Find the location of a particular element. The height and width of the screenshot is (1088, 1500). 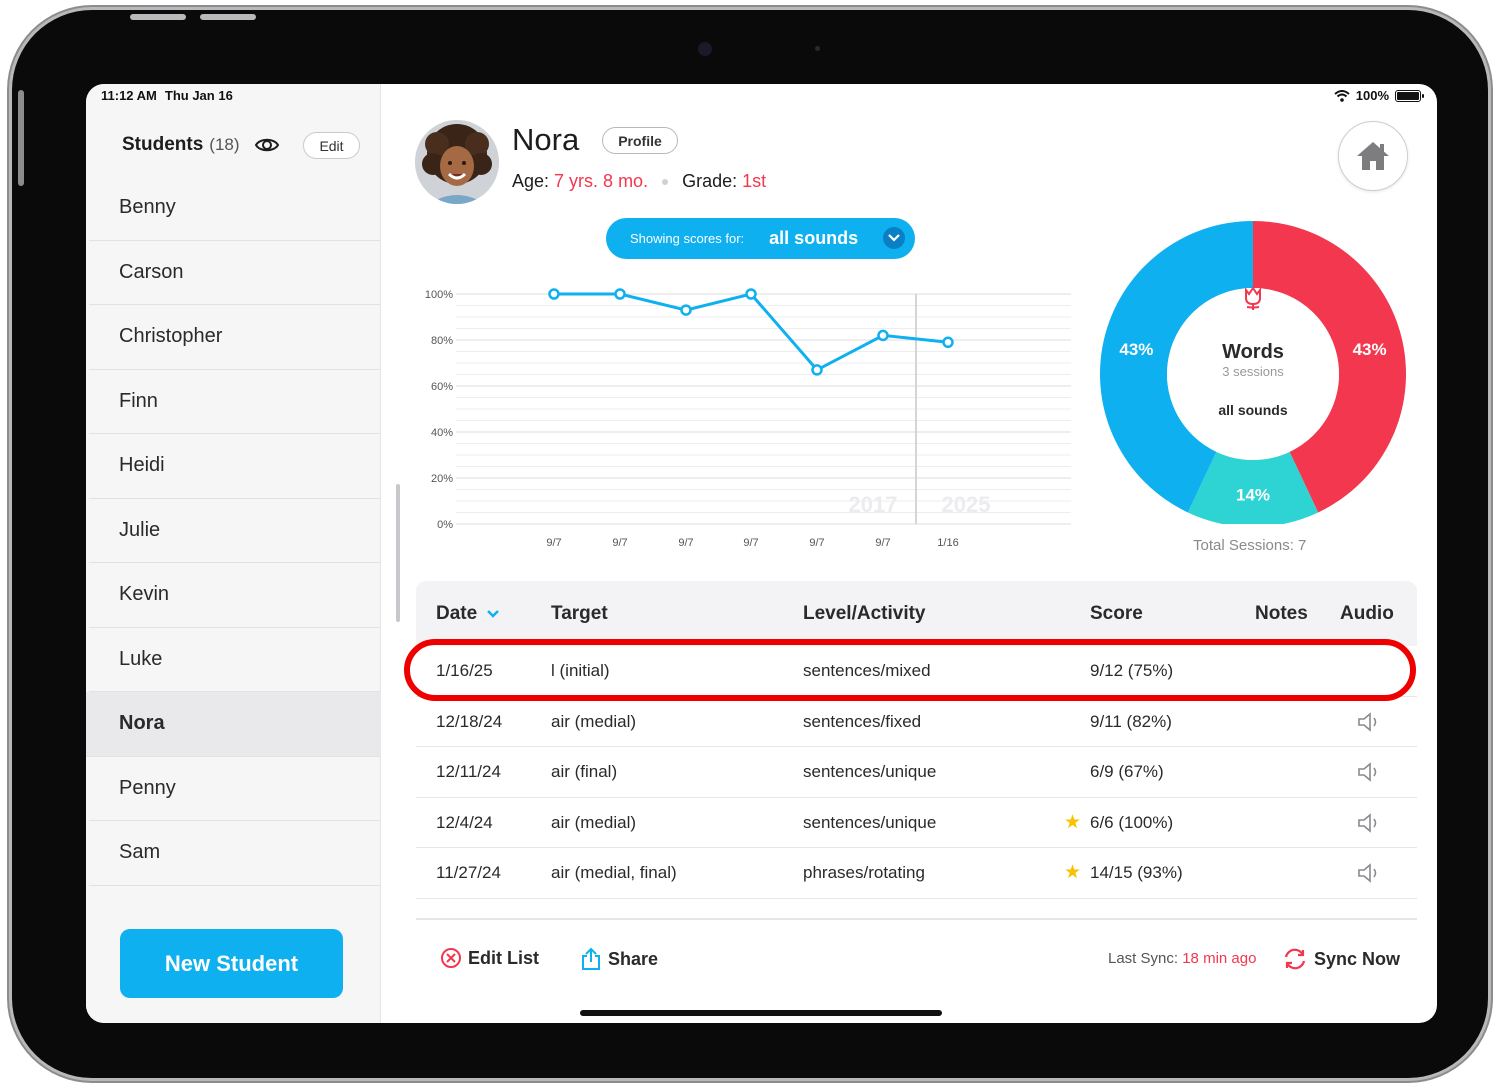

sidebar-item-julie: Julie is located at coordinates (235, 531).